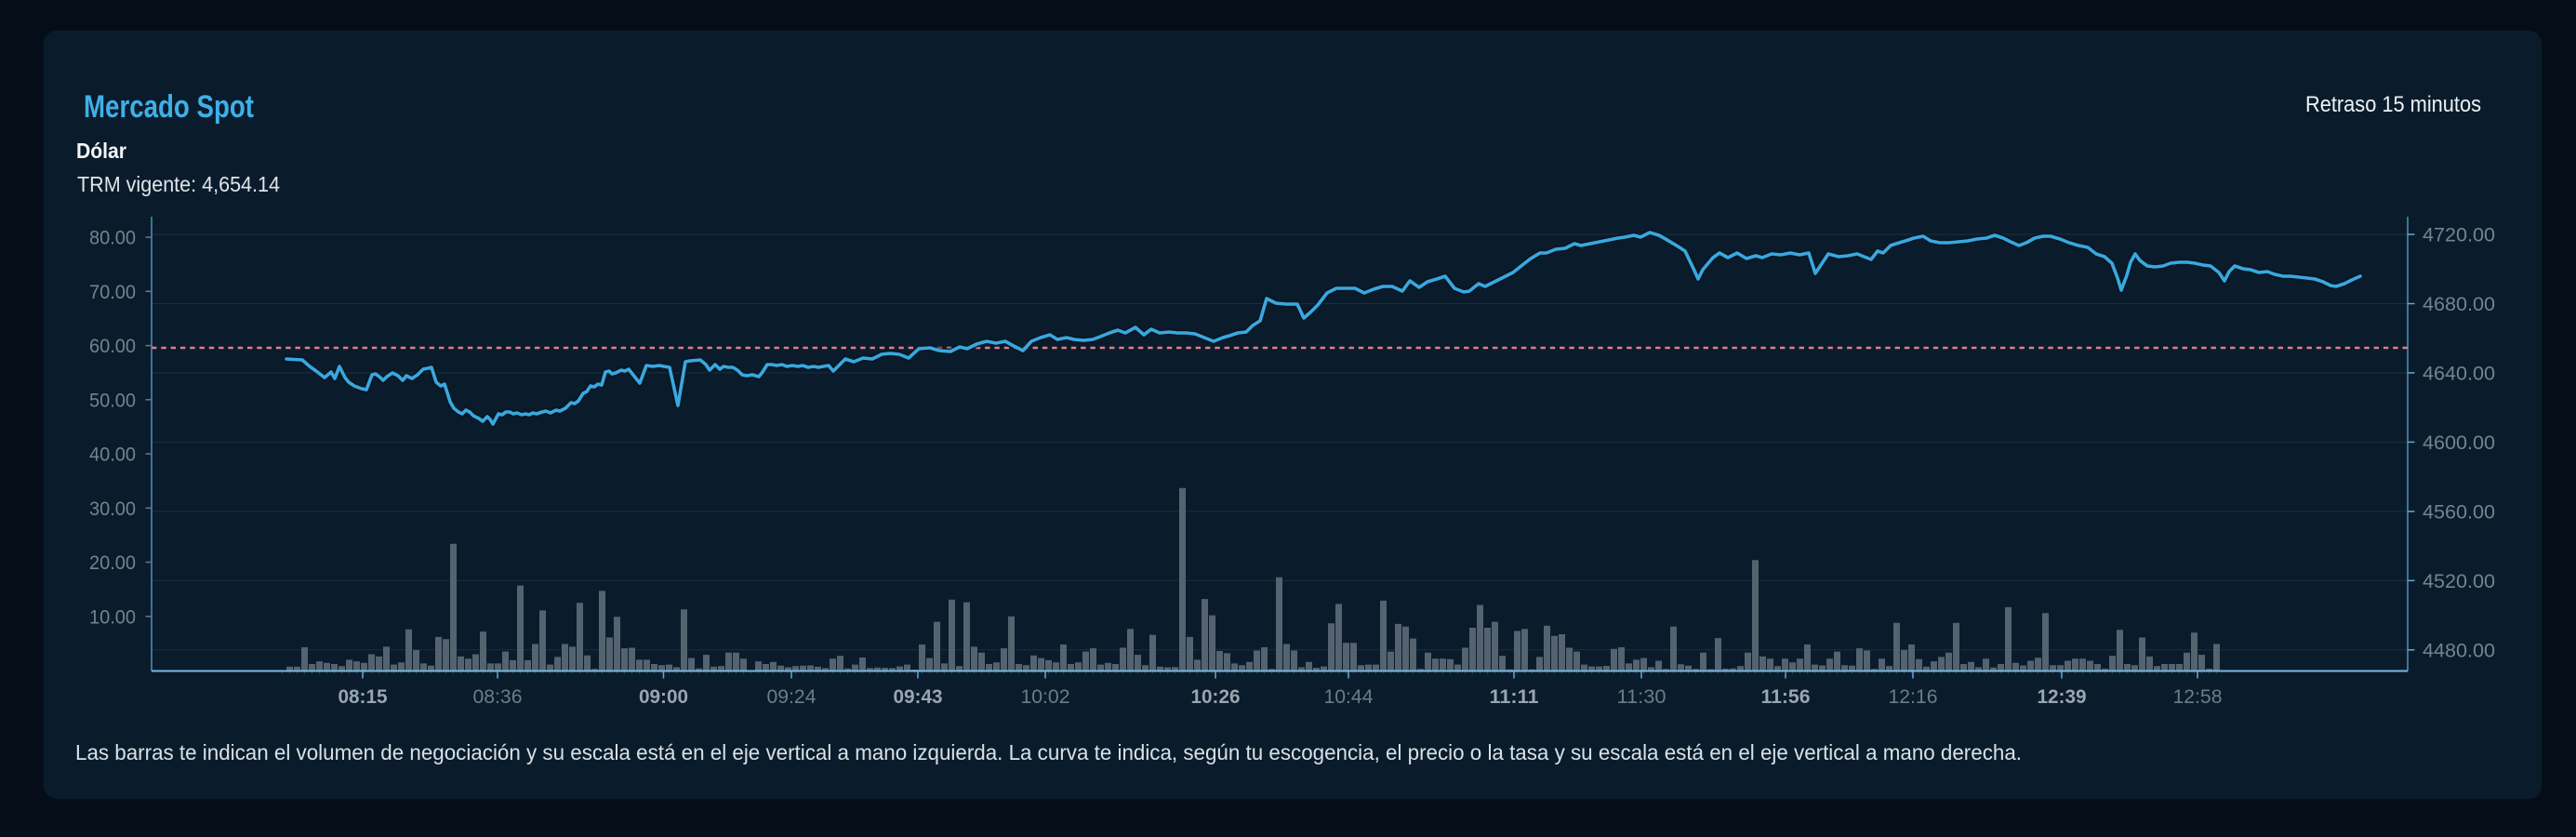 This screenshot has height=837, width=2576. I want to click on svg-text: 10:02, so click(1045, 697).